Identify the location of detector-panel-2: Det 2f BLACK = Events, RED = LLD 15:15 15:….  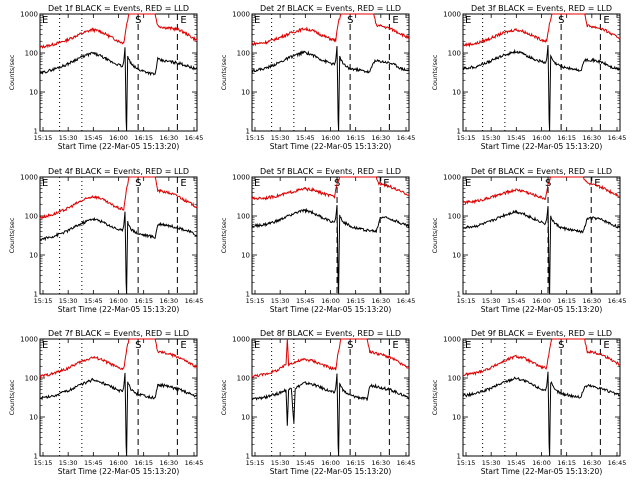
(317, 77).